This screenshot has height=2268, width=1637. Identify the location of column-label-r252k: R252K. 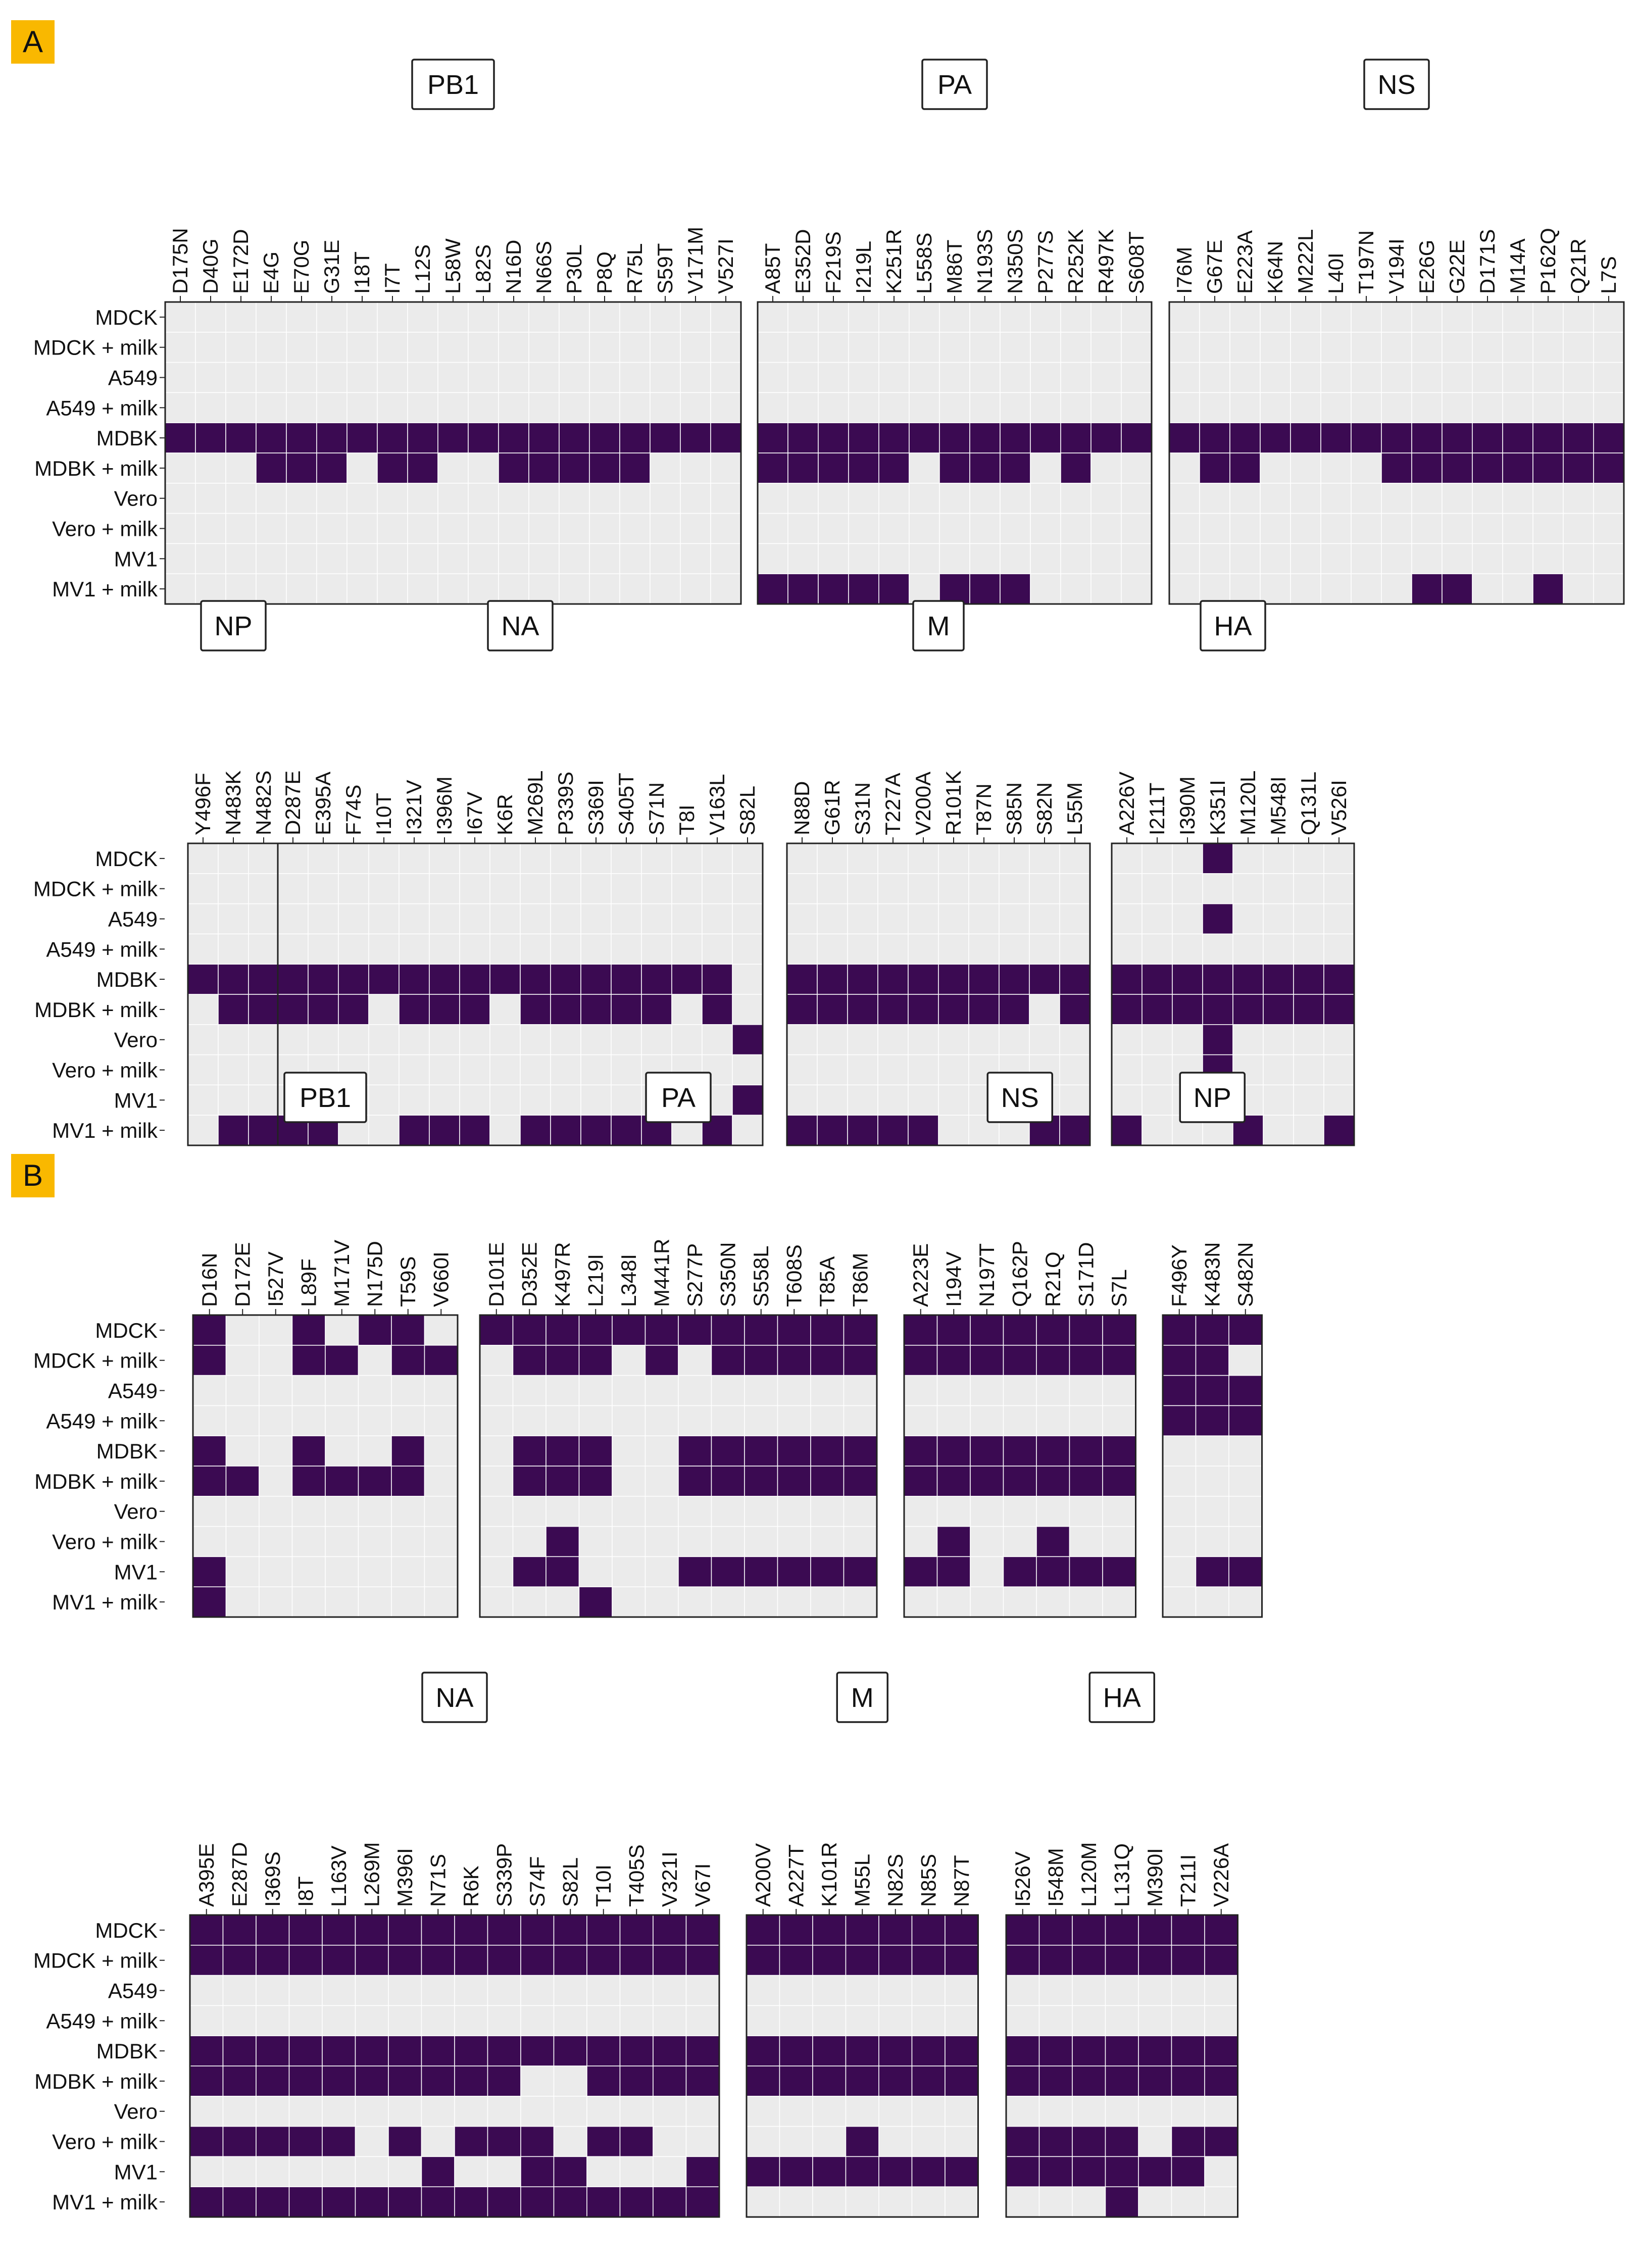
(1075, 261).